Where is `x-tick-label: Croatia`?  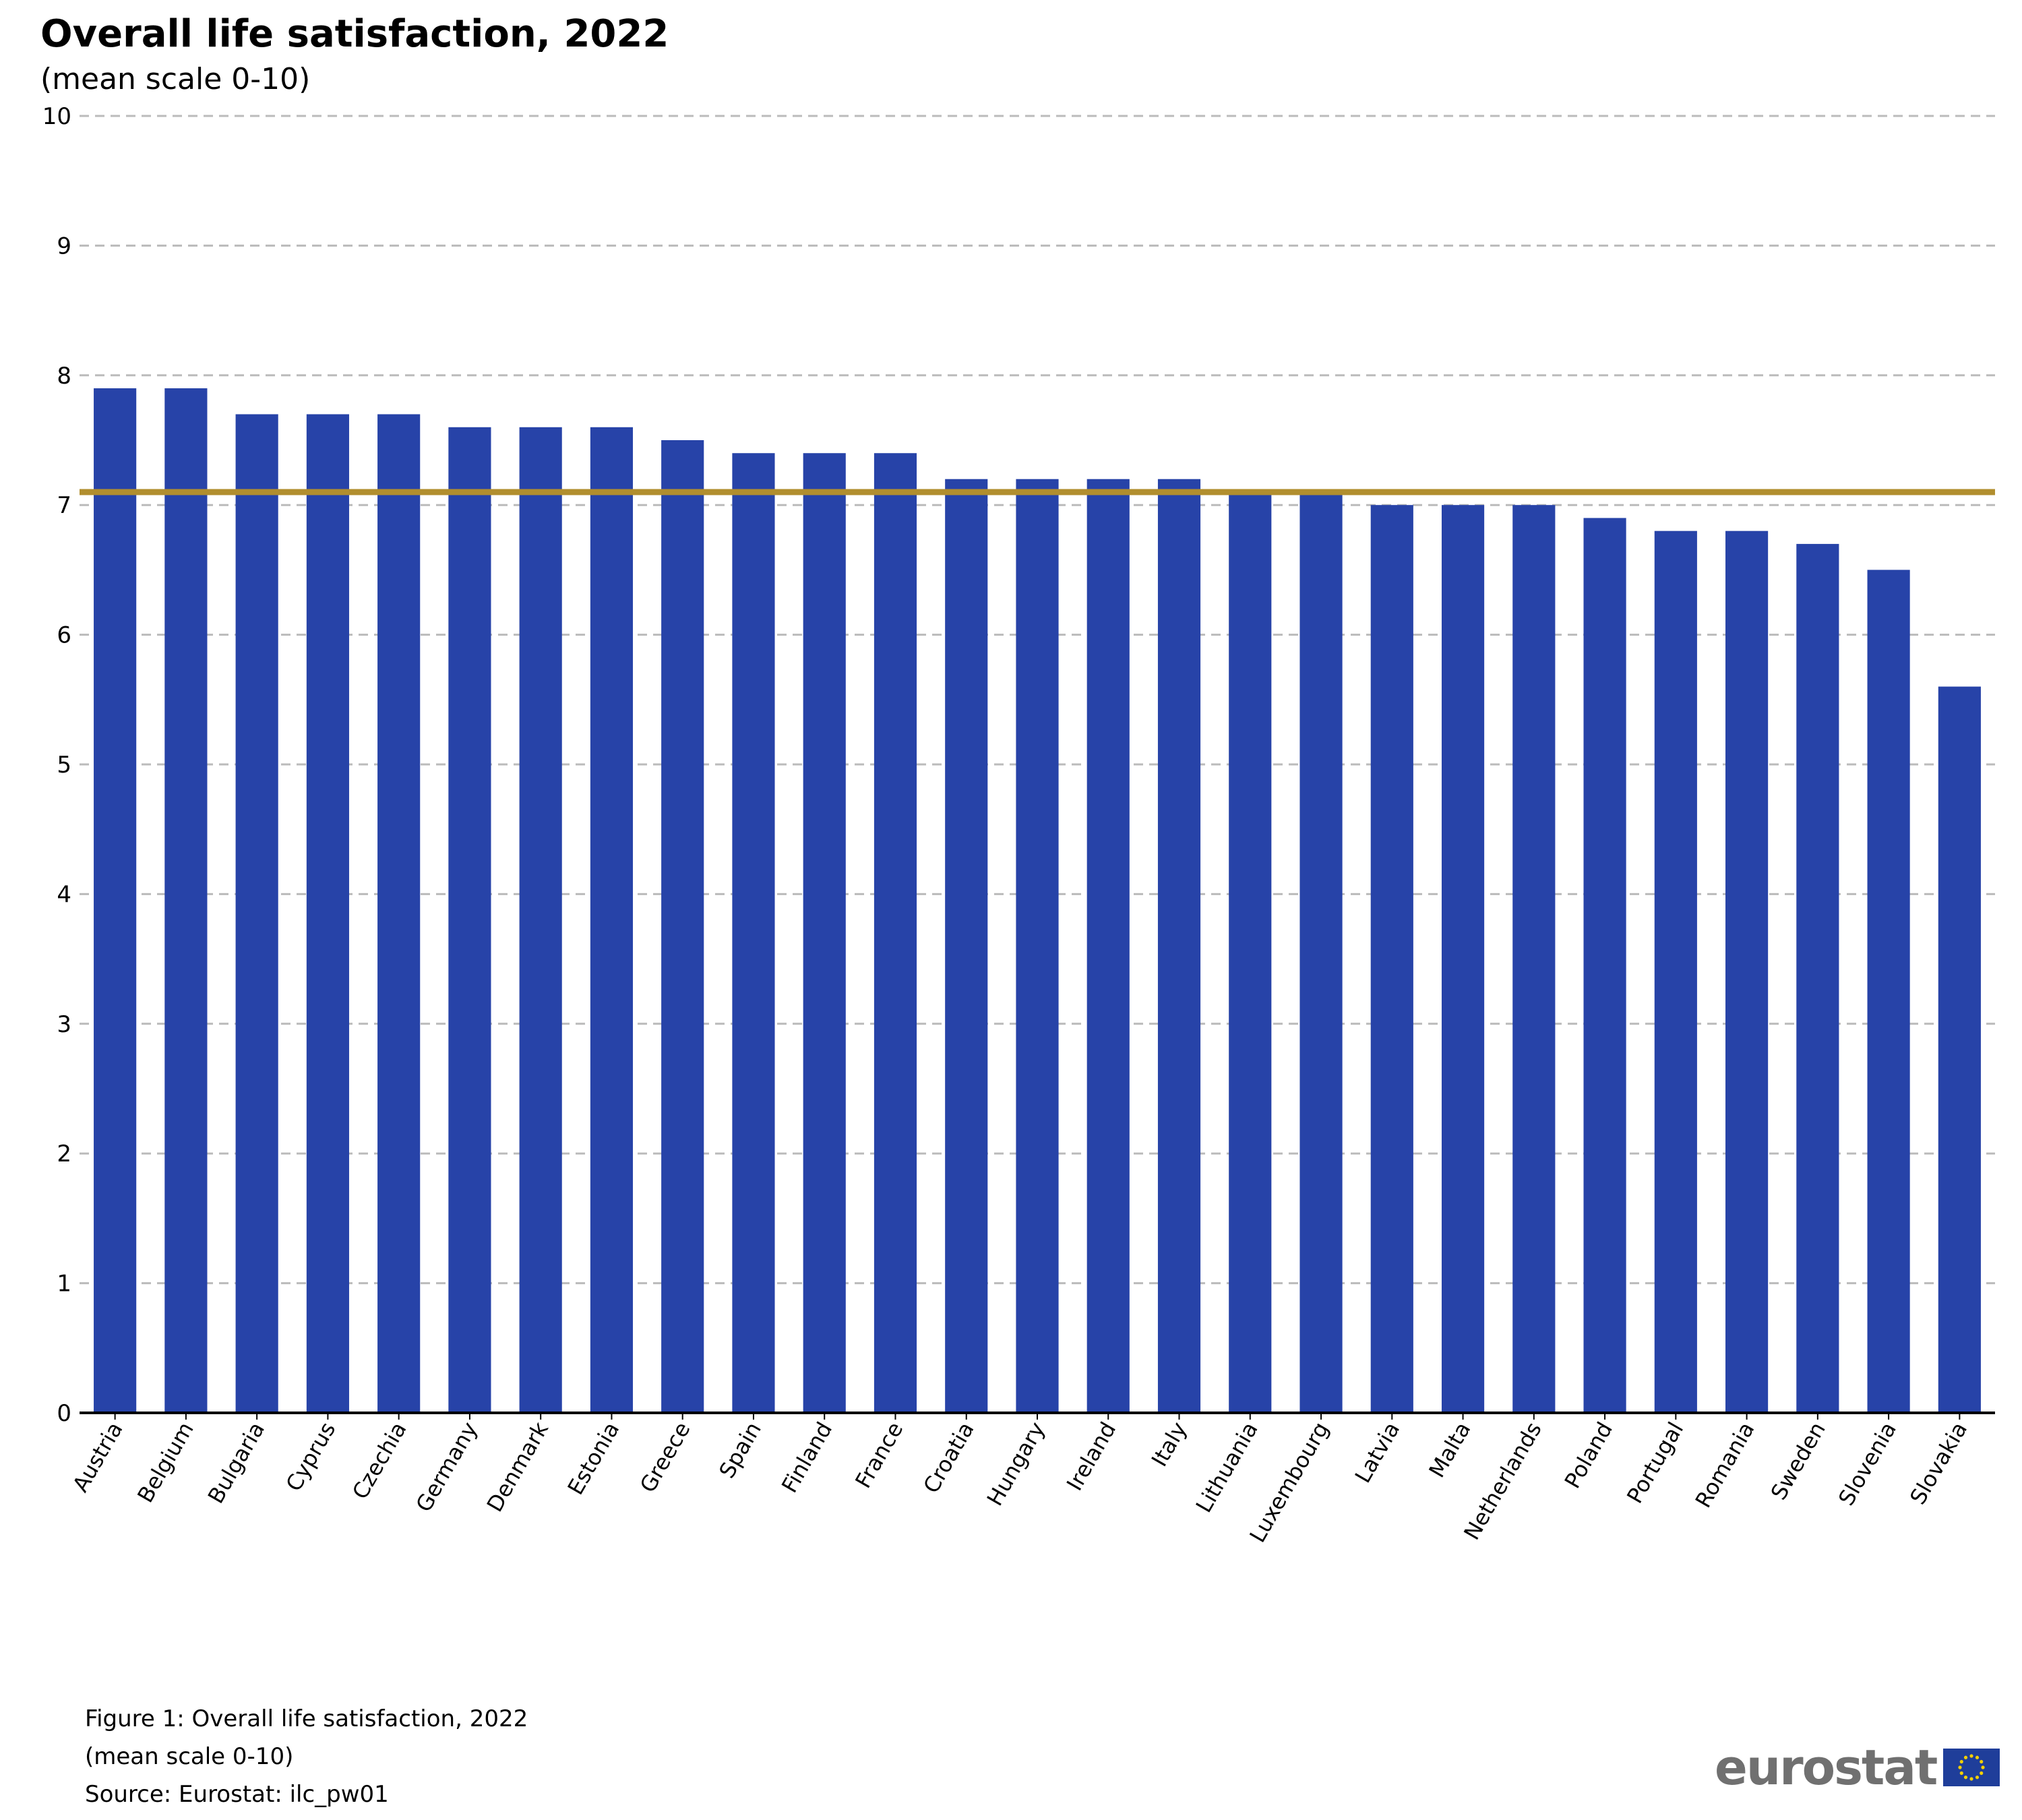 x-tick-label: Croatia is located at coordinates (948, 1458).